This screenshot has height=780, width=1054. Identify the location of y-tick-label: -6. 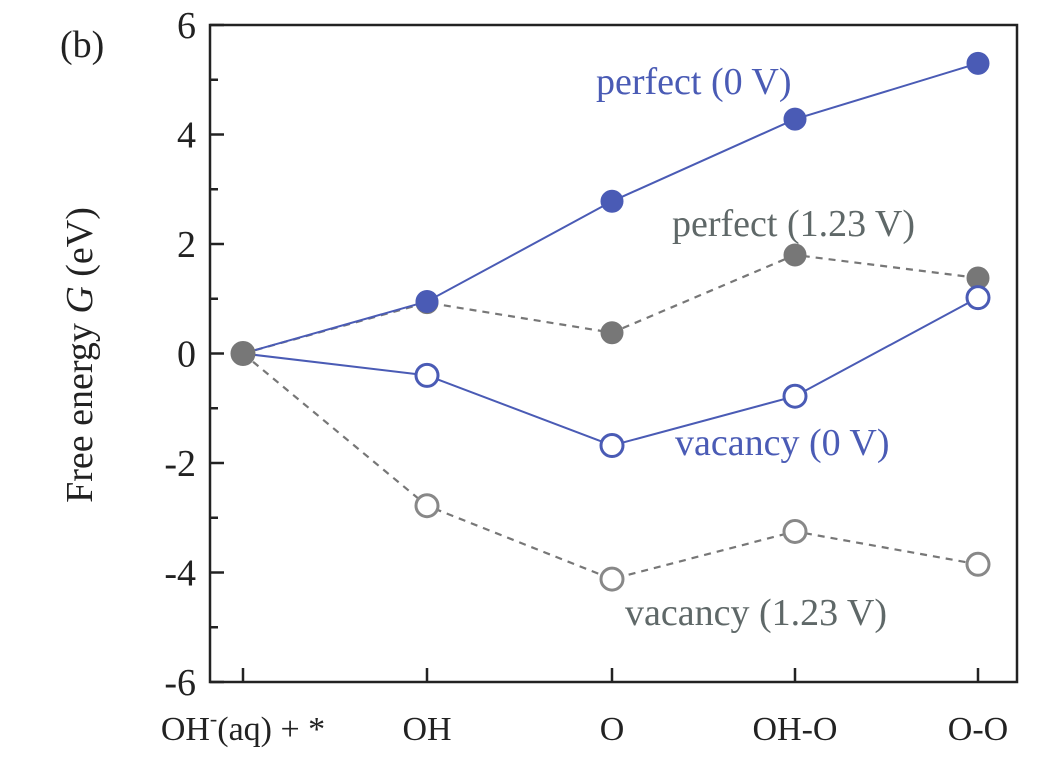
(180, 683).